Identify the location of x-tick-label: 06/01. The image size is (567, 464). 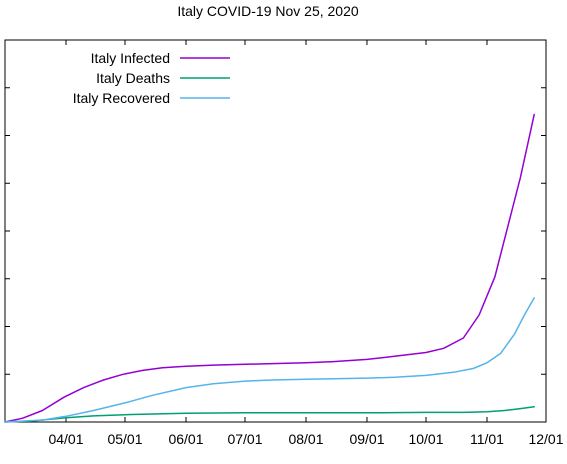
(185, 439).